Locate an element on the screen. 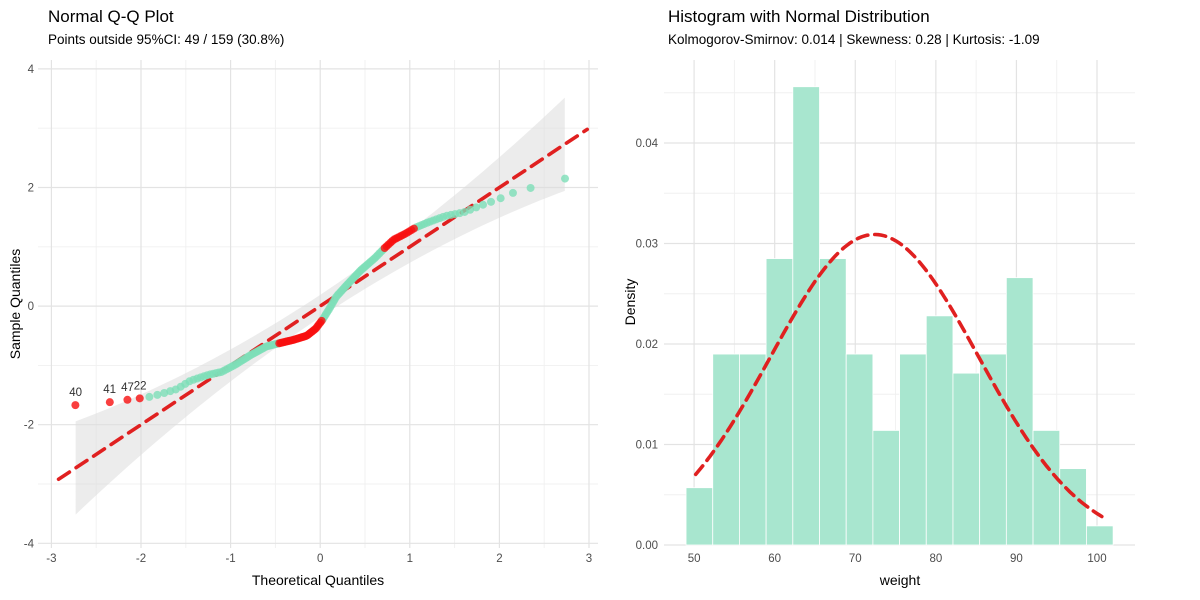 The height and width of the screenshot is (600, 1200). qq-y-tick-label: 2 is located at coordinates (31, 189).